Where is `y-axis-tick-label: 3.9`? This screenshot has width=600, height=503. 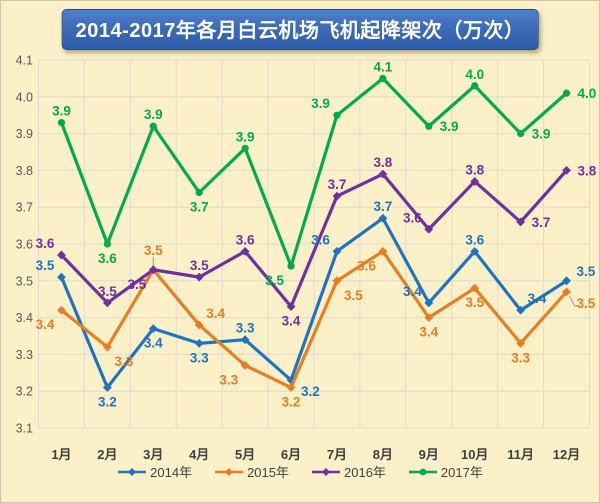 y-axis-tick-label: 3.9 is located at coordinates (24, 134).